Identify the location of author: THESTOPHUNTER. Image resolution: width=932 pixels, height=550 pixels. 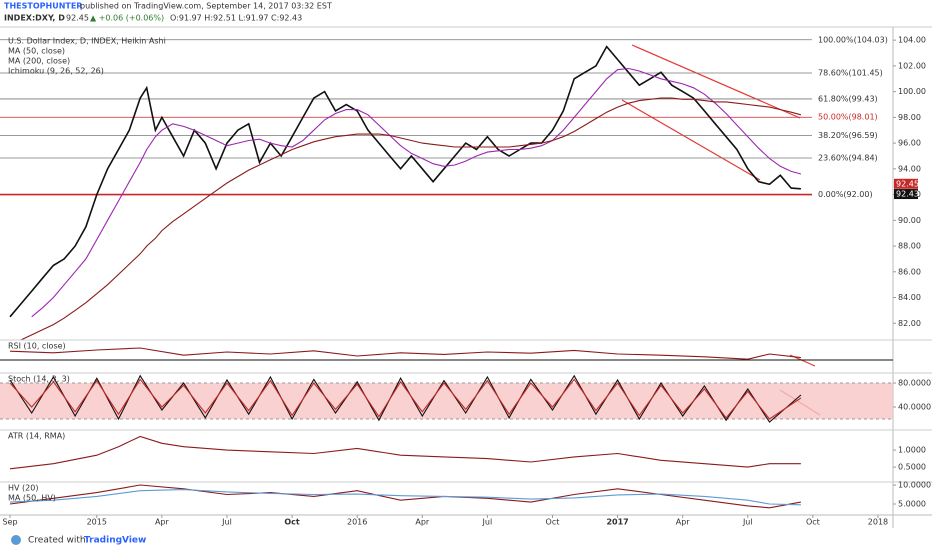
(43, 6).